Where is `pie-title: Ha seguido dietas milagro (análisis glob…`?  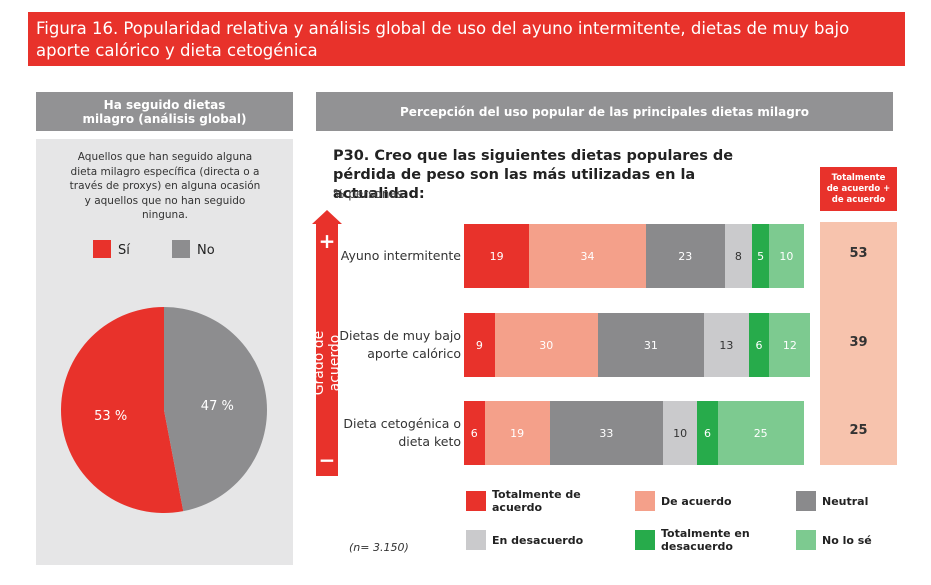 pie-title: Ha seguido dietas milagro (análisis glob… is located at coordinates (164, 111).